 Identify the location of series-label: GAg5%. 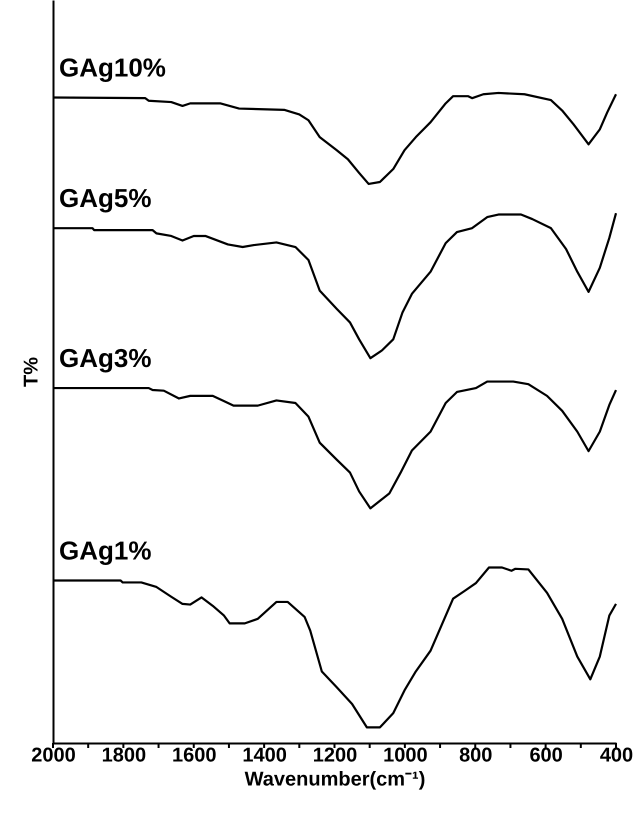
(105, 198).